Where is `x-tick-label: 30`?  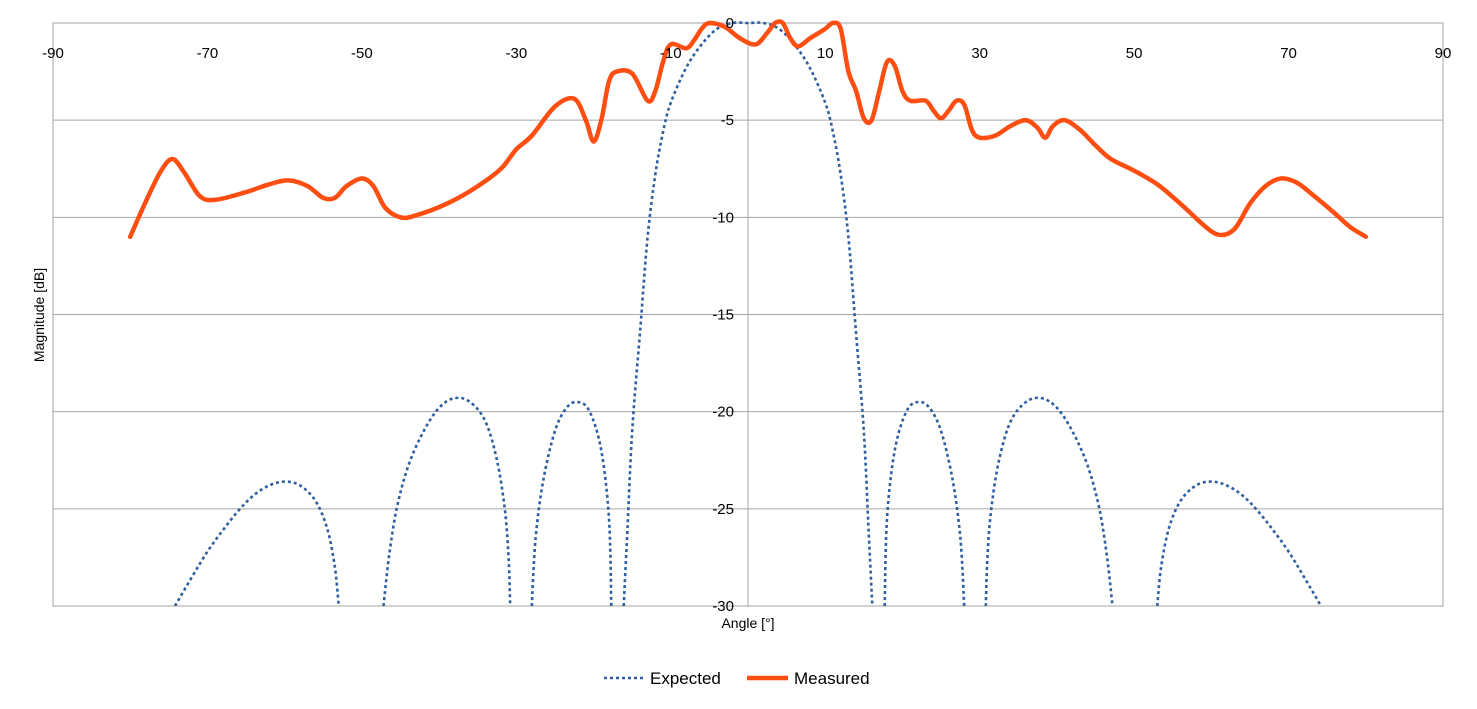 x-tick-label: 30 is located at coordinates (979, 53).